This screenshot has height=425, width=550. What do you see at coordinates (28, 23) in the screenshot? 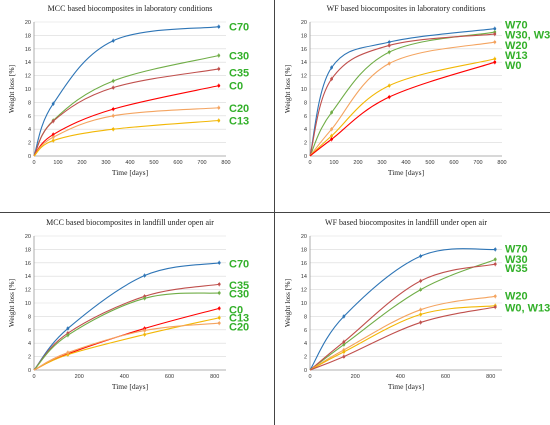
I see `y-tick-label: 20` at bounding box center [28, 23].